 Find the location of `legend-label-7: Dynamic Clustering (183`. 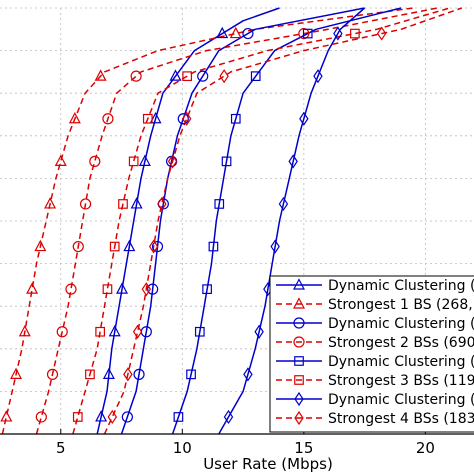

legend-label-7: Dynamic Clustering (183 is located at coordinates (401, 400).